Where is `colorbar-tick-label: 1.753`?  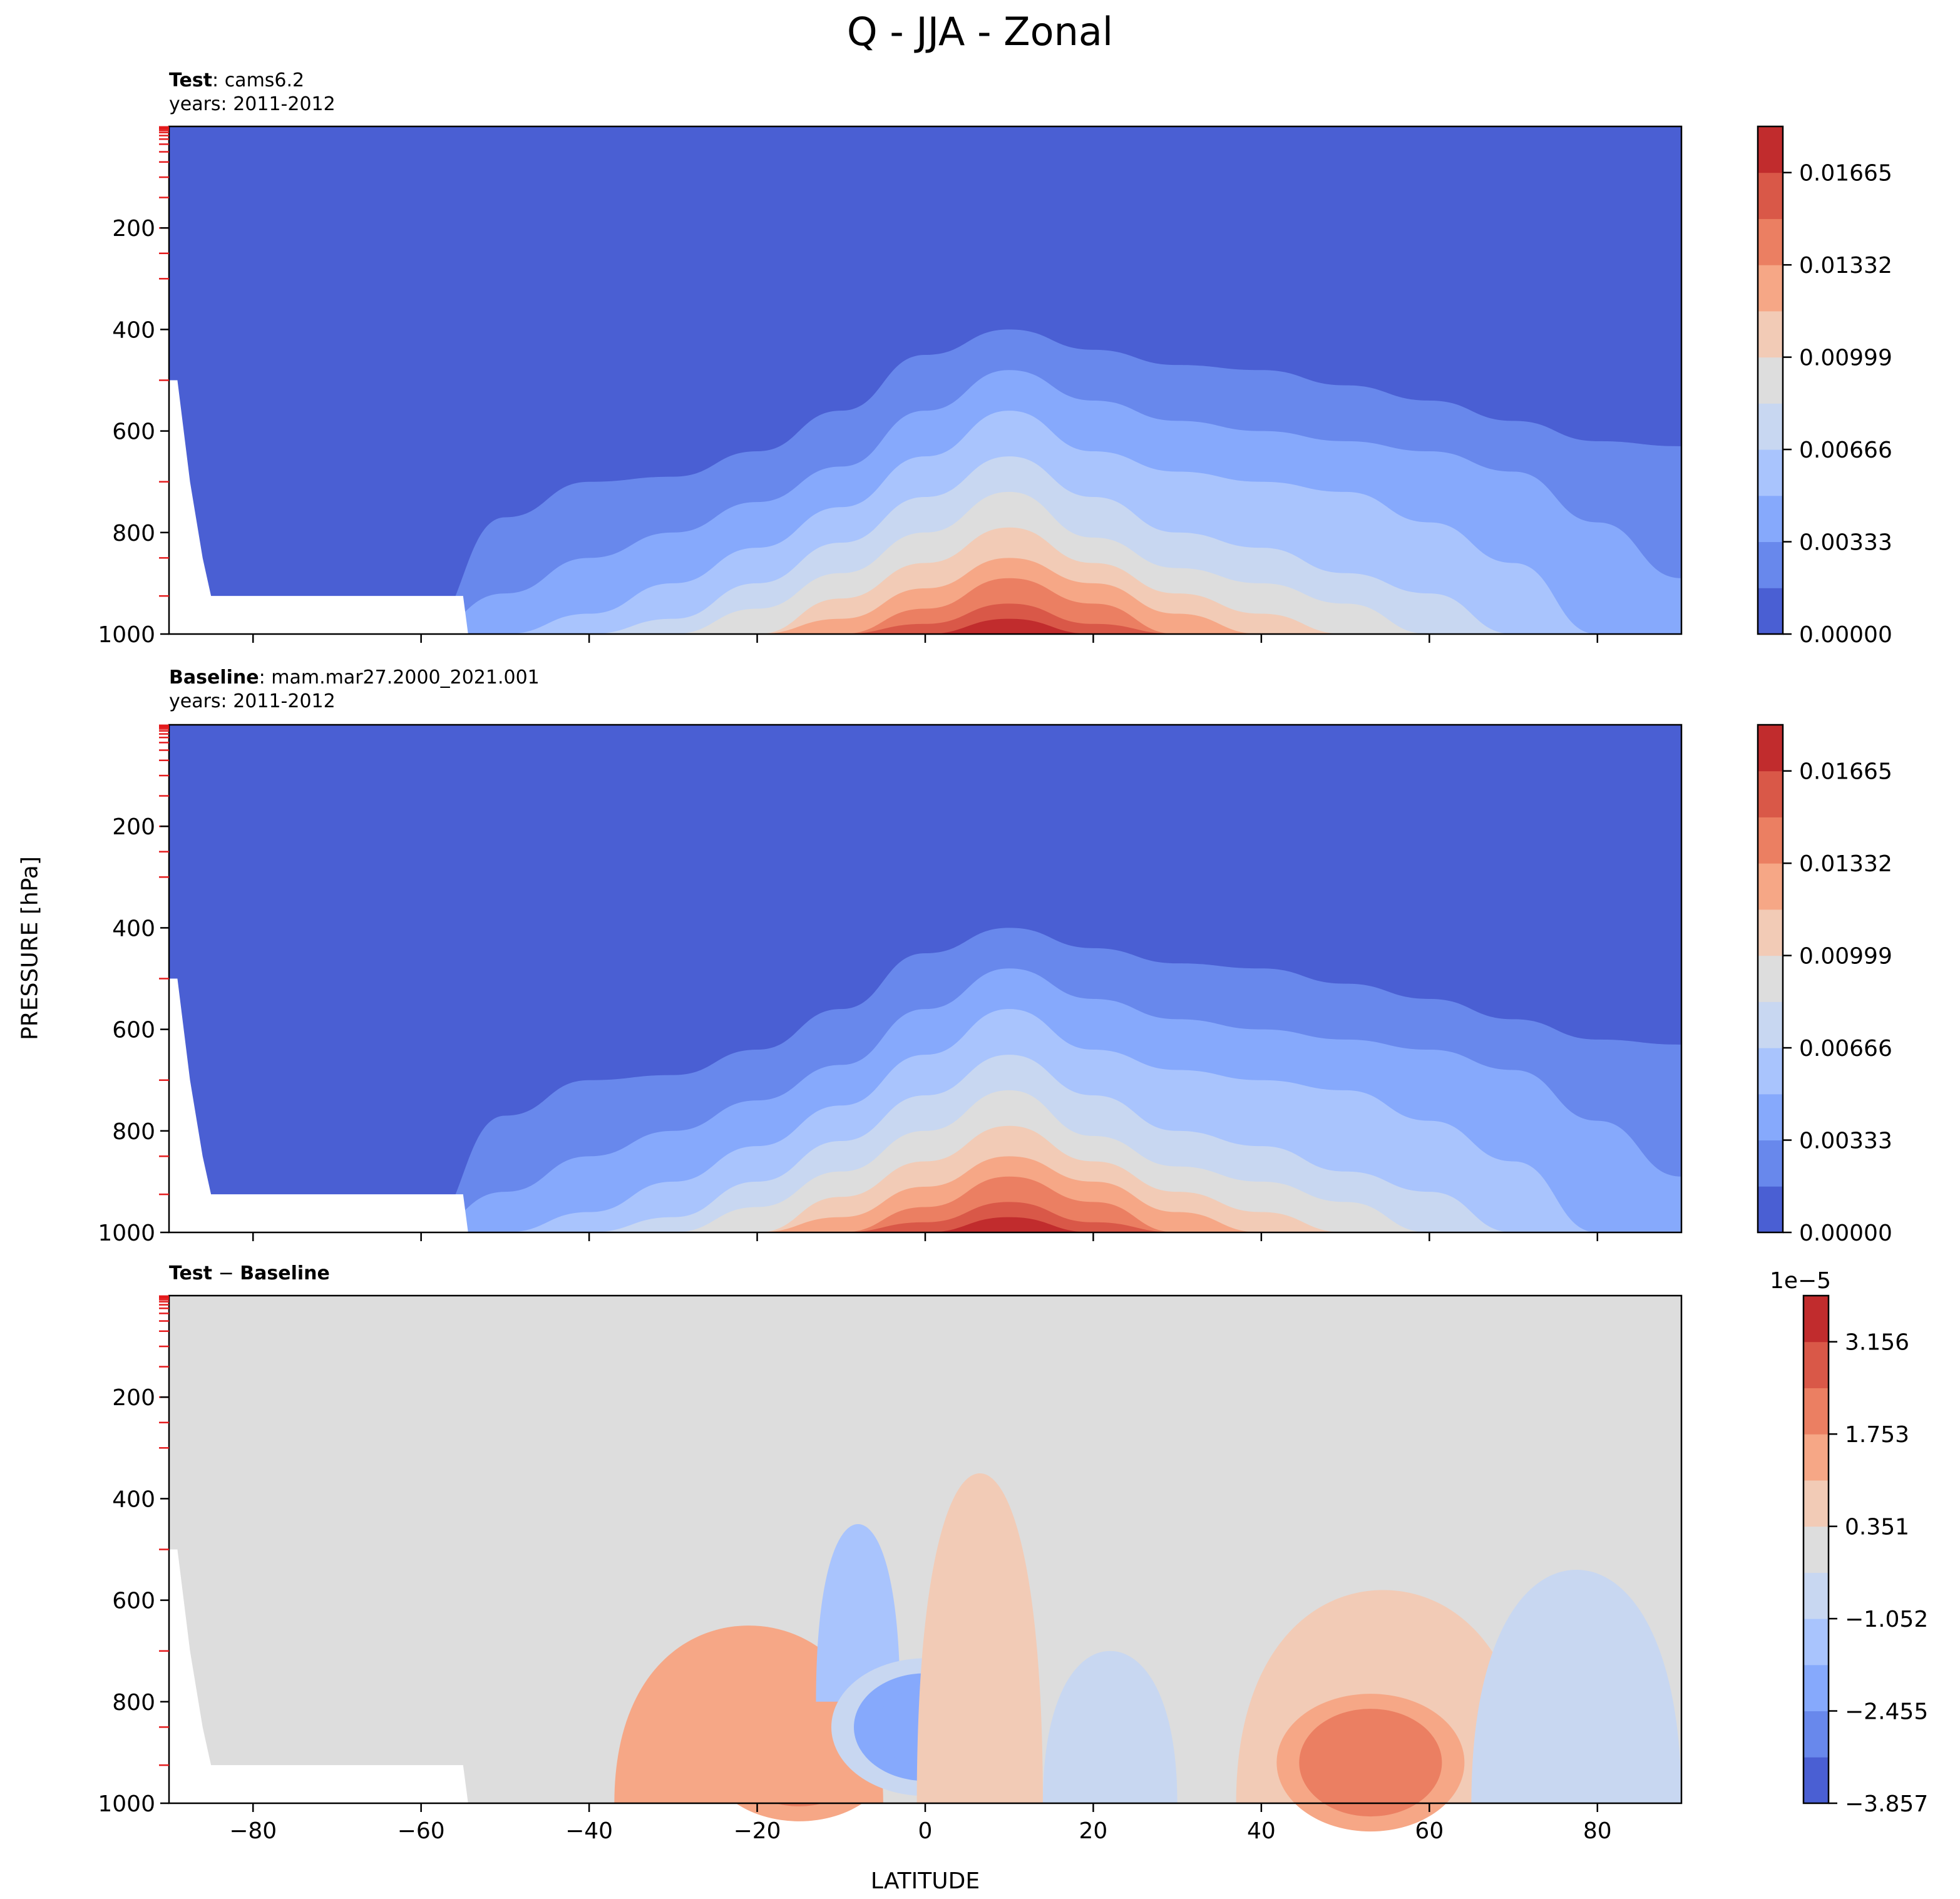 colorbar-tick-label: 1.753 is located at coordinates (1877, 1435).